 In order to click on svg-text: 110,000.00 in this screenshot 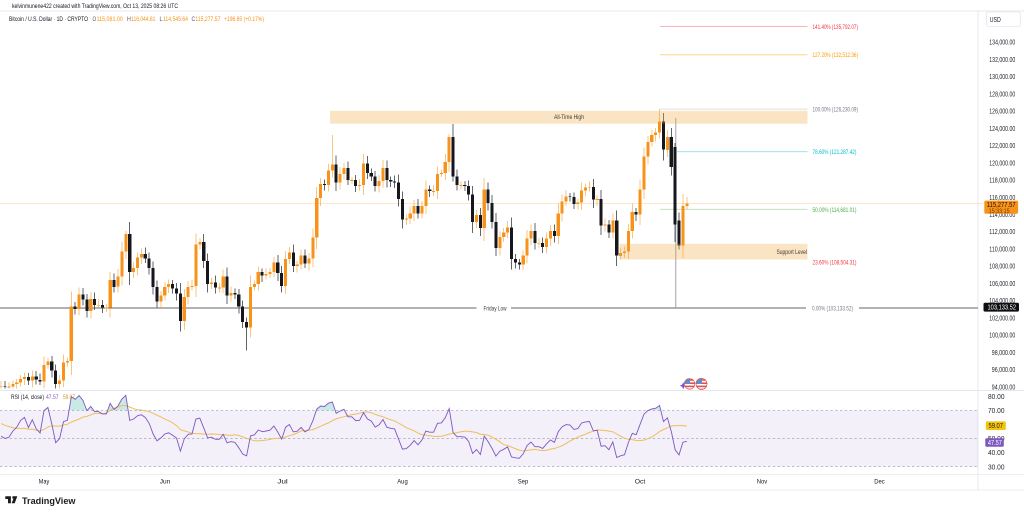, I will do `click(1002, 248)`.